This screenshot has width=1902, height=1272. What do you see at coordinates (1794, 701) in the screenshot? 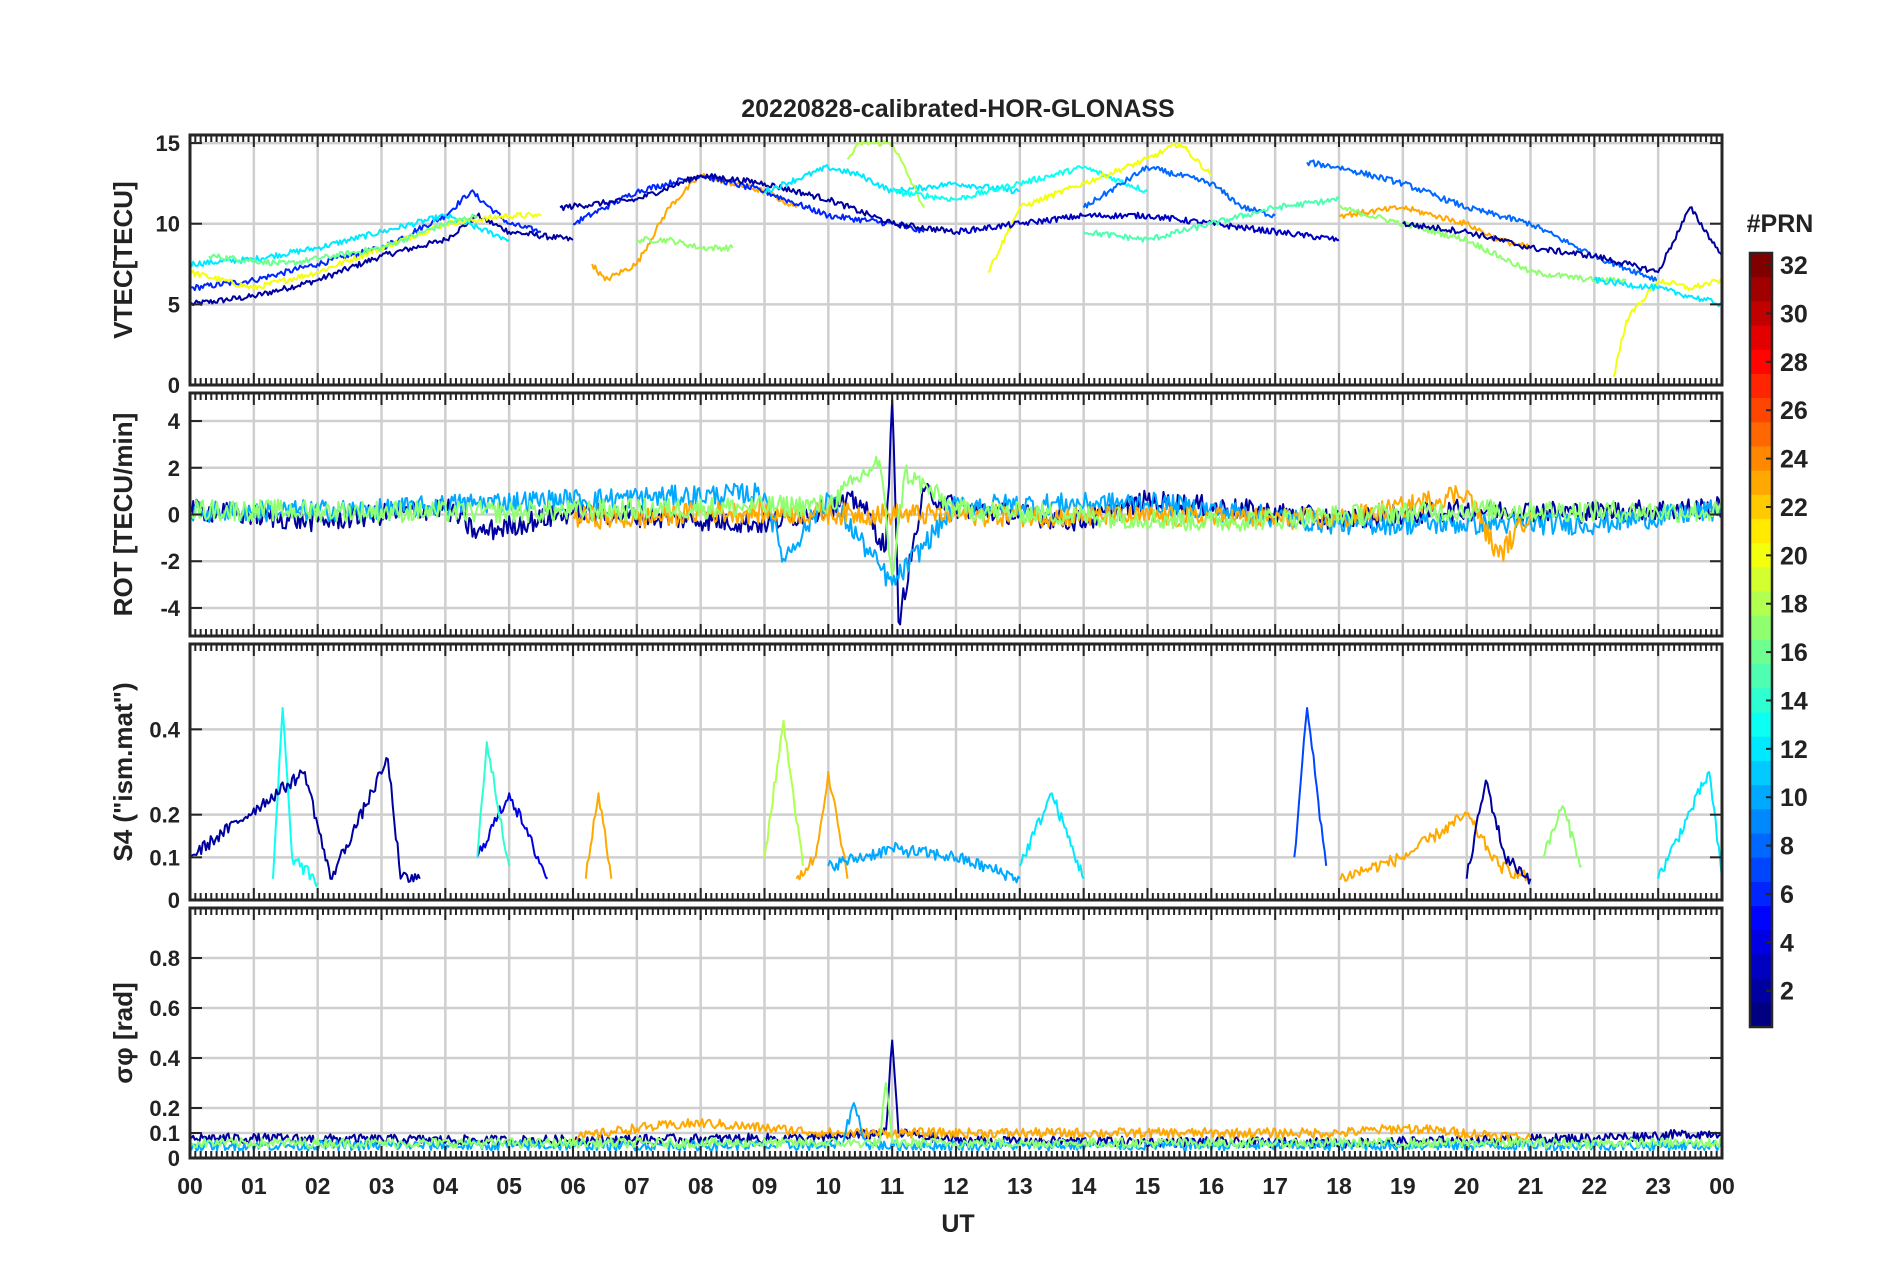
I see `colorbar-tick-label: 14` at bounding box center [1794, 701].